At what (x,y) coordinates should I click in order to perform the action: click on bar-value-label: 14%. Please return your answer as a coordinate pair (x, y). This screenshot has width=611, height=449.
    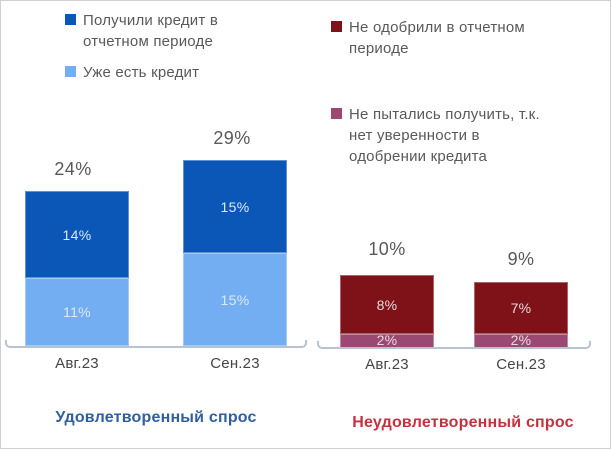
    Looking at the image, I should click on (77, 234).